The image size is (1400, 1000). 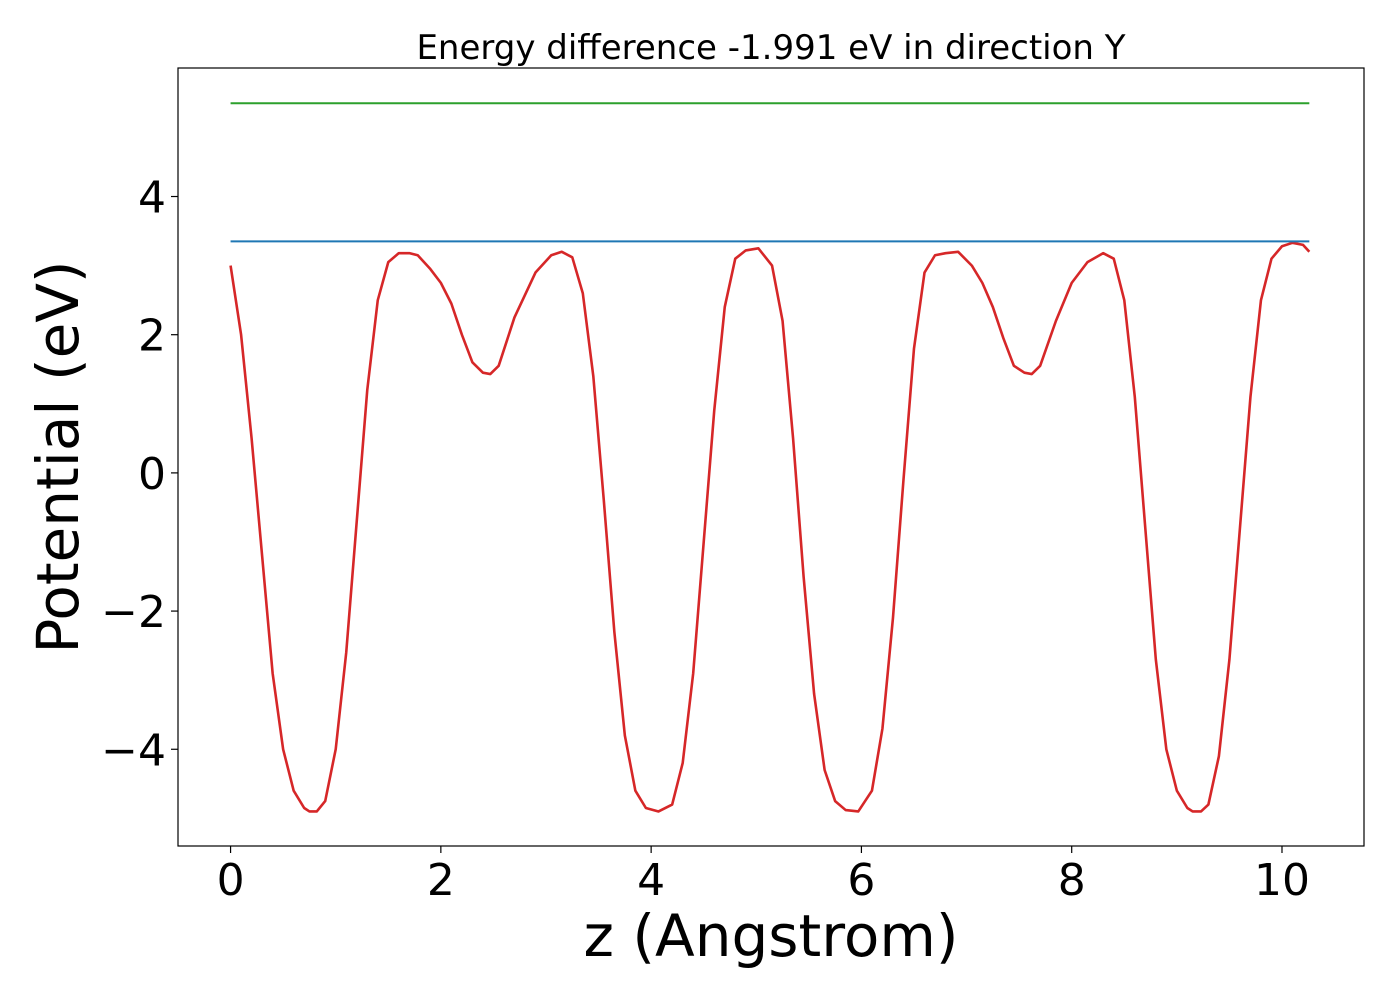 What do you see at coordinates (441, 880) in the screenshot?
I see `x-tick-label: 2` at bounding box center [441, 880].